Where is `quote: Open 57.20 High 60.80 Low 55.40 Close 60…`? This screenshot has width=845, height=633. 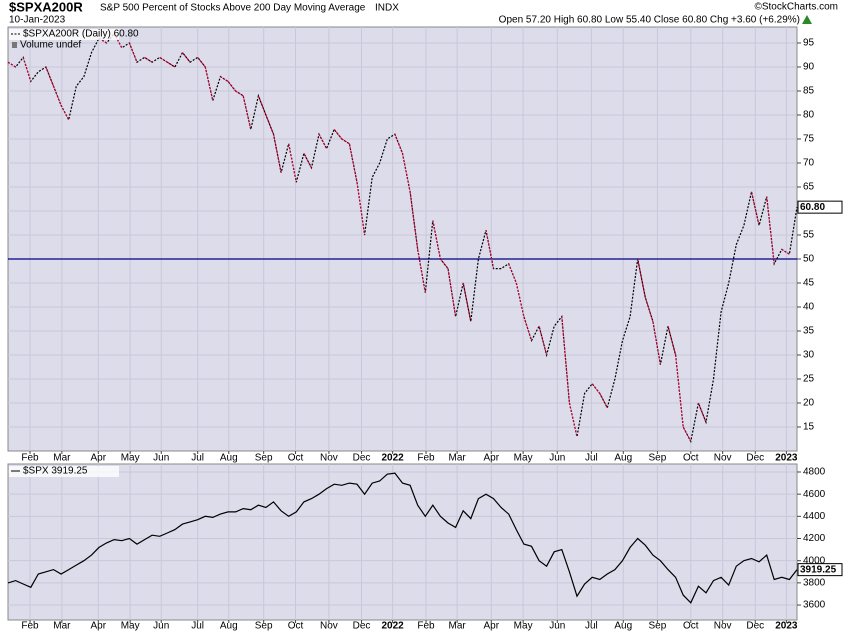
quote: Open 57.20 High 60.80 Low 55.40 Close 60… is located at coordinates (649, 20).